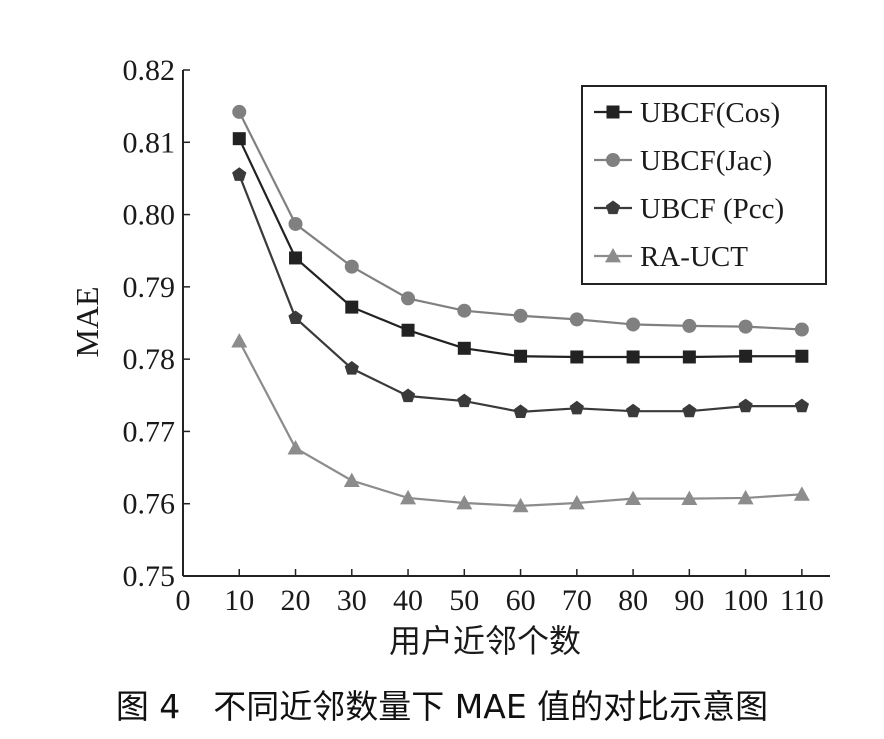 Image resolution: width=884 pixels, height=739 pixels. I want to click on y-tick-label: 0.82, so click(149, 70).